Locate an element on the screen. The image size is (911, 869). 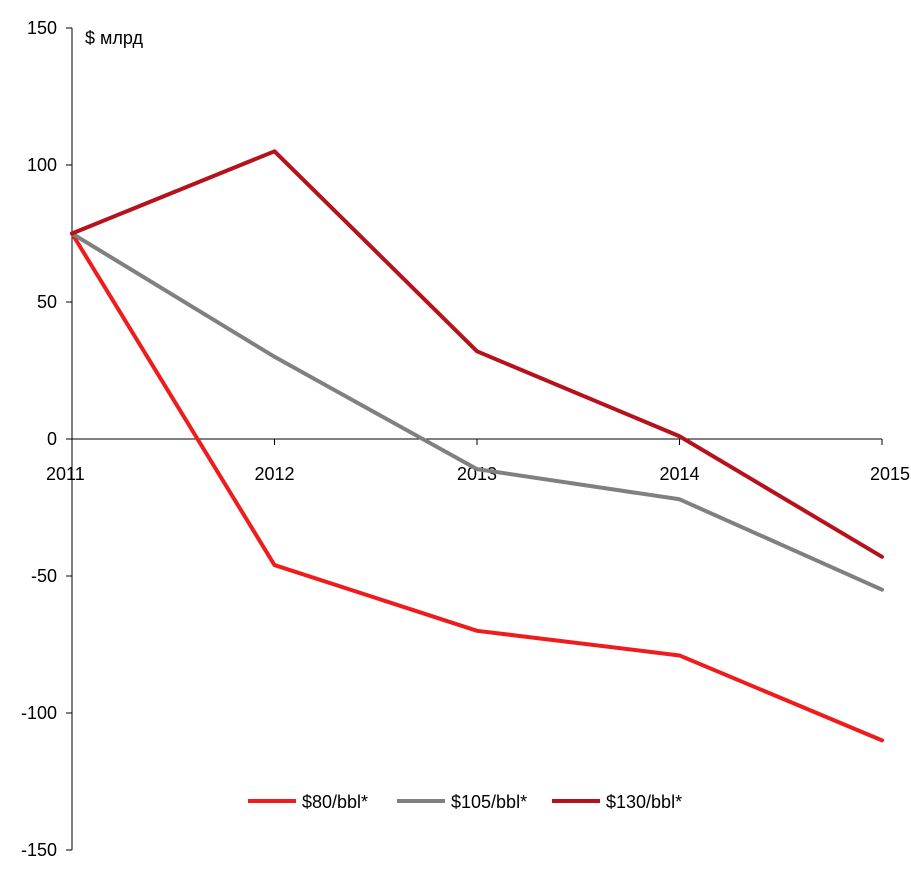
y-tick-label: -50 is located at coordinates (44, 576).